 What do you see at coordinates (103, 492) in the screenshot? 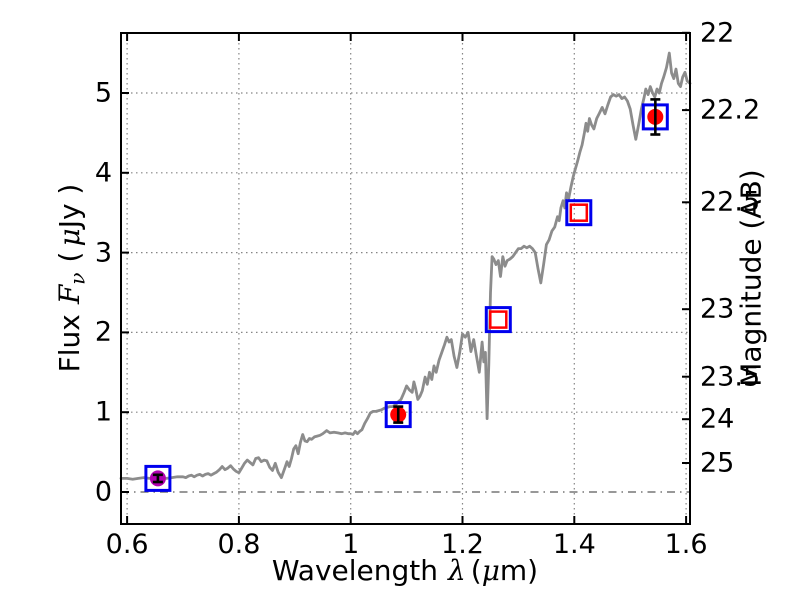
I see `y-tick-label-flux: 0` at bounding box center [103, 492].